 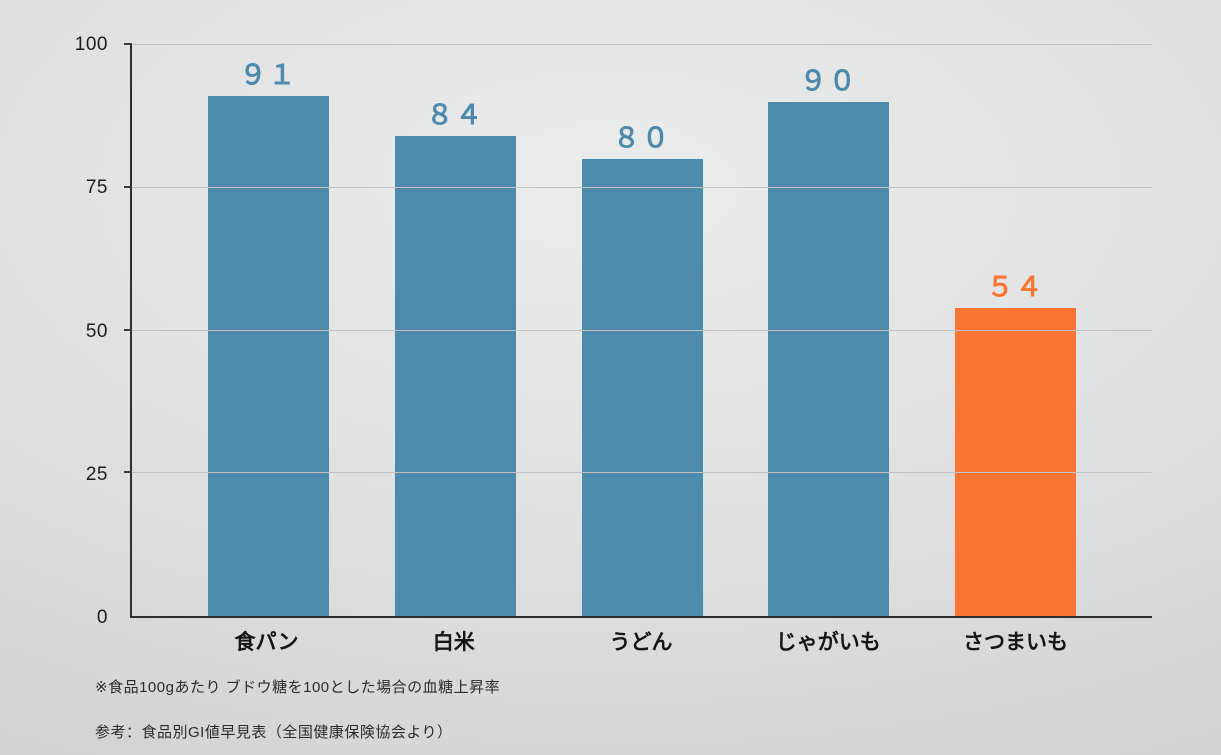 What do you see at coordinates (455, 115) in the screenshot?
I see `bar-value-label: ８４` at bounding box center [455, 115].